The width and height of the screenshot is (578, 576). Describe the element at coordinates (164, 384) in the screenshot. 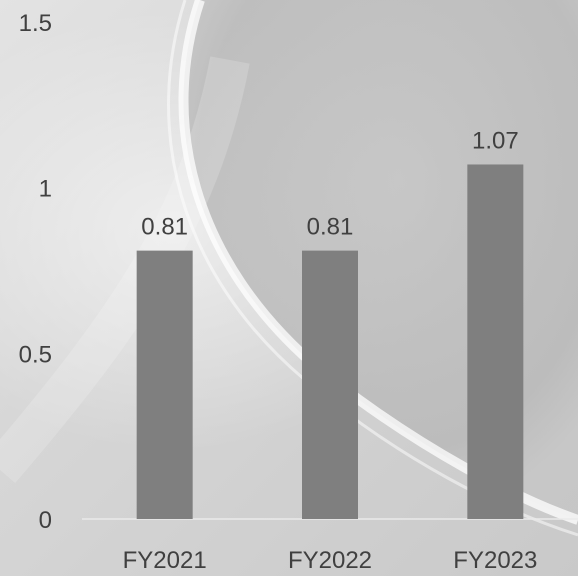

I see `bar-fy2021` at that location.